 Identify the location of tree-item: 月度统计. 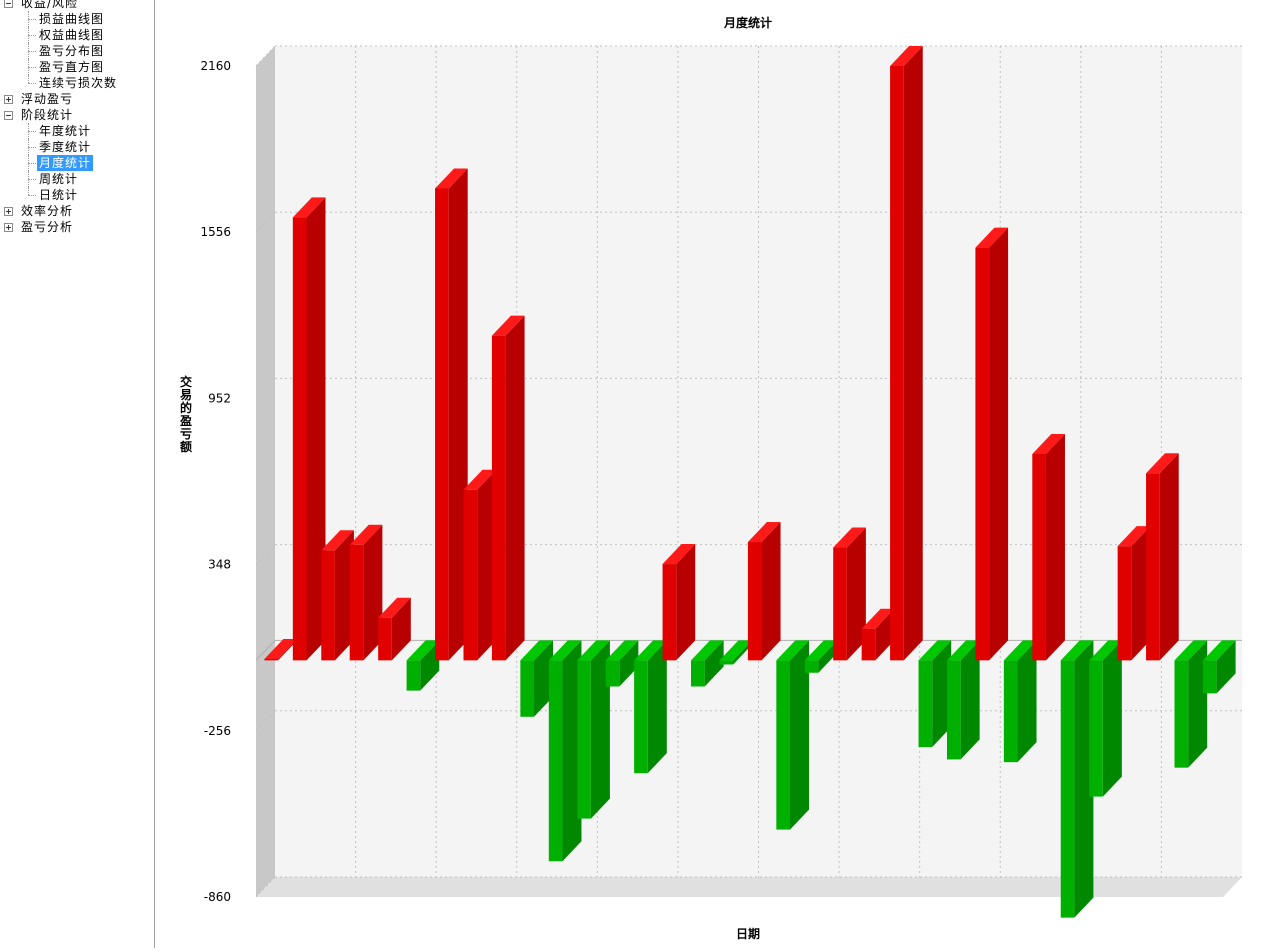
(77, 163).